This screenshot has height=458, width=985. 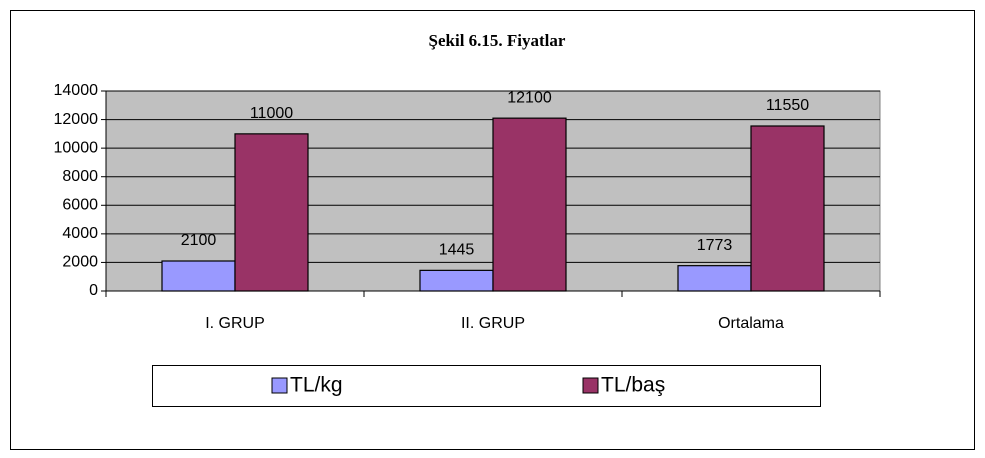 I want to click on y-tick-label: 4000, so click(x=80, y=233).